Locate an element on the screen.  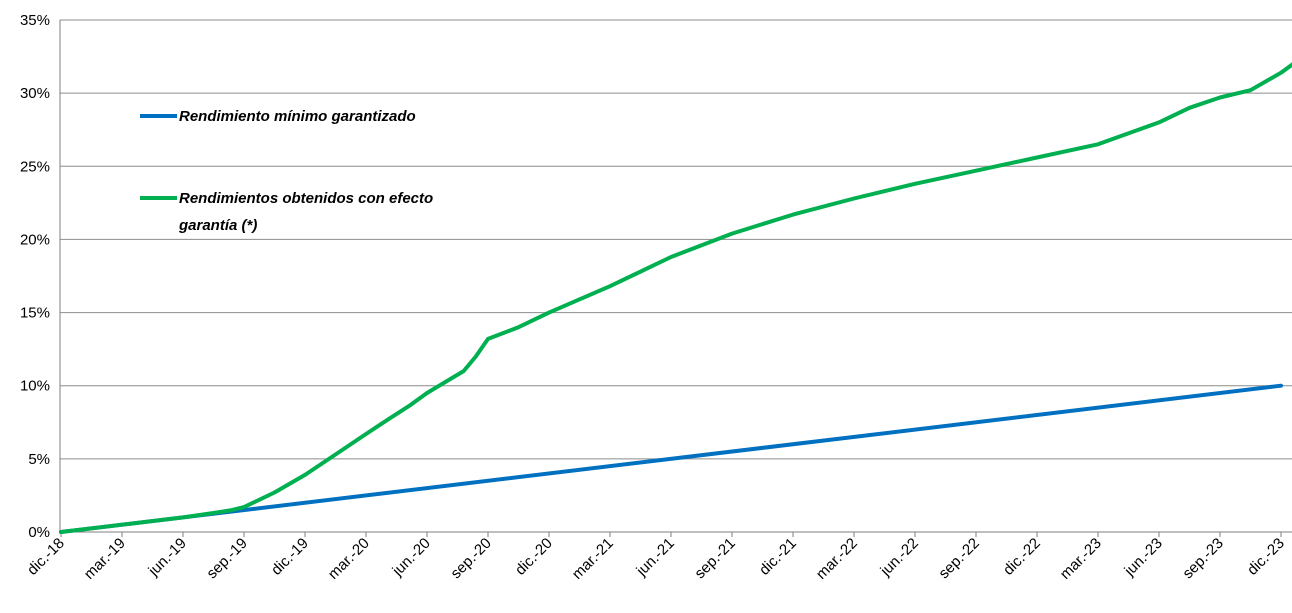
x-tick-label: dic.-18 is located at coordinates (46, 557).